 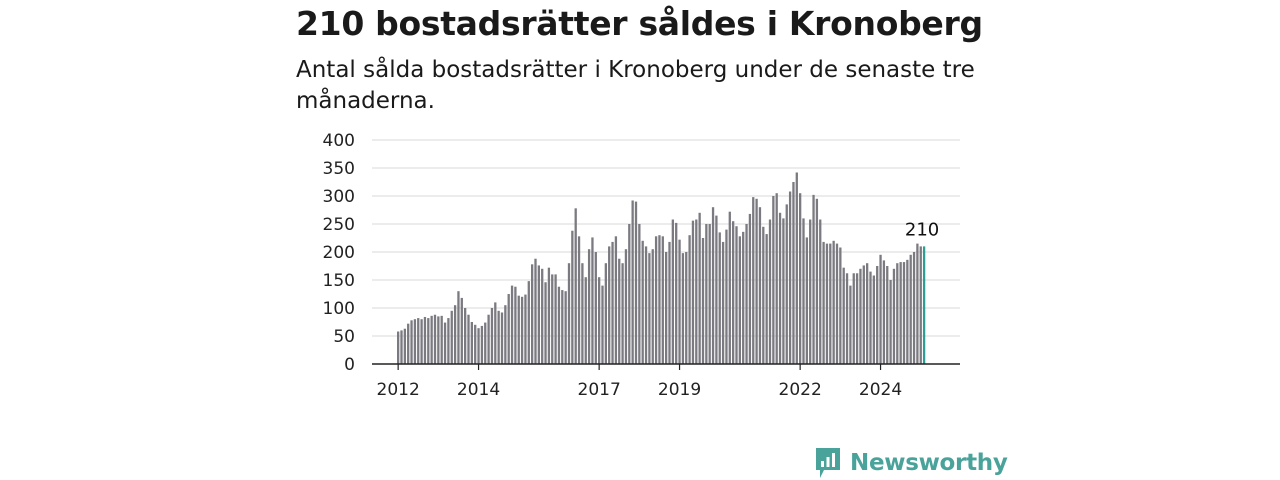 I want to click on y-tick-label: 100, so click(x=339, y=309).